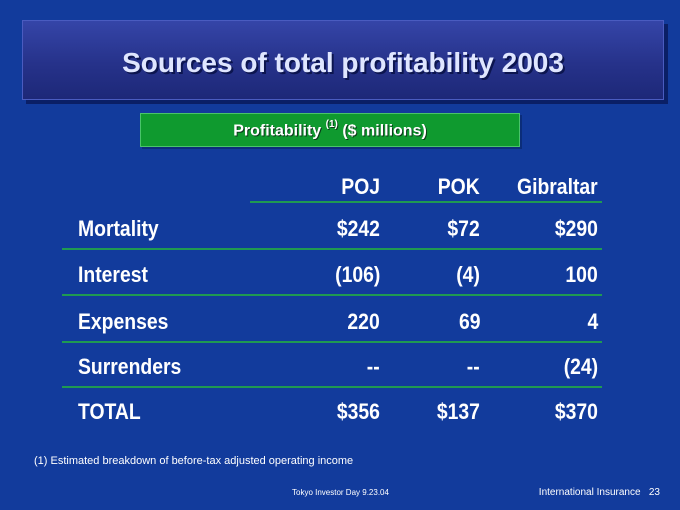  Describe the element at coordinates (358, 411) in the screenshot. I see `table-cell: $356` at that location.